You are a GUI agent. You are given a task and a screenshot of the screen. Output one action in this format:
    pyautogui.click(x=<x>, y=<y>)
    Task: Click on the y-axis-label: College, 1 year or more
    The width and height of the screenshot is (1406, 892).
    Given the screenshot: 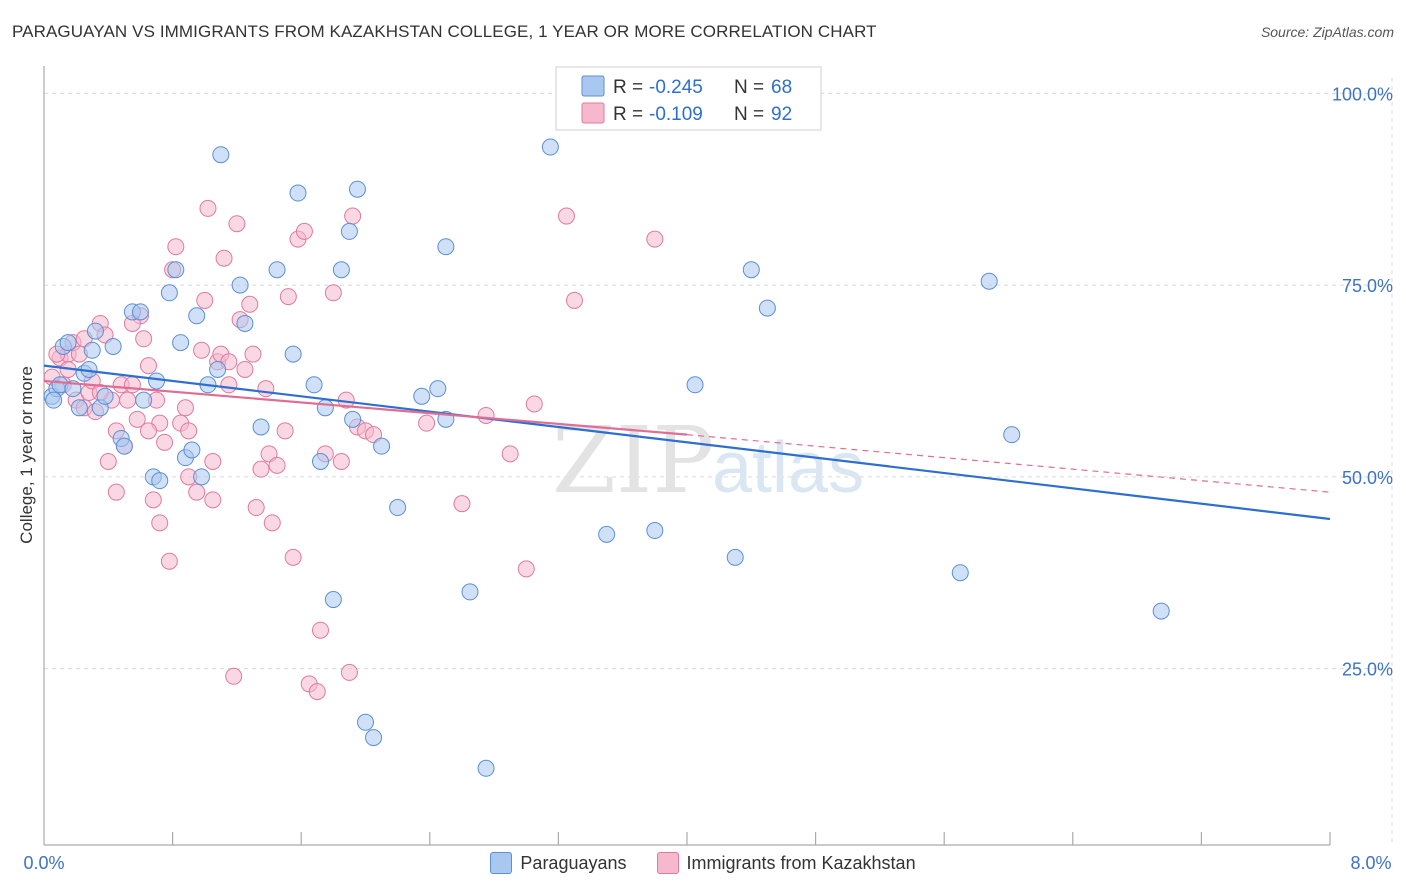 What is the action you would take?
    pyautogui.click(x=26, y=455)
    